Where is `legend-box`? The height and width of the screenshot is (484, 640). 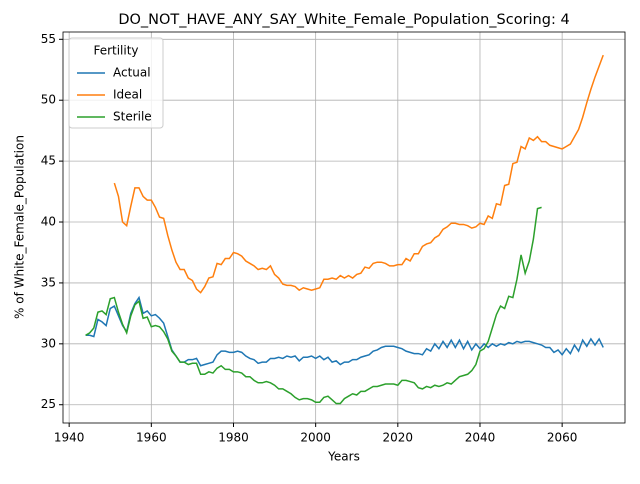
legend-box is located at coordinates (116, 83).